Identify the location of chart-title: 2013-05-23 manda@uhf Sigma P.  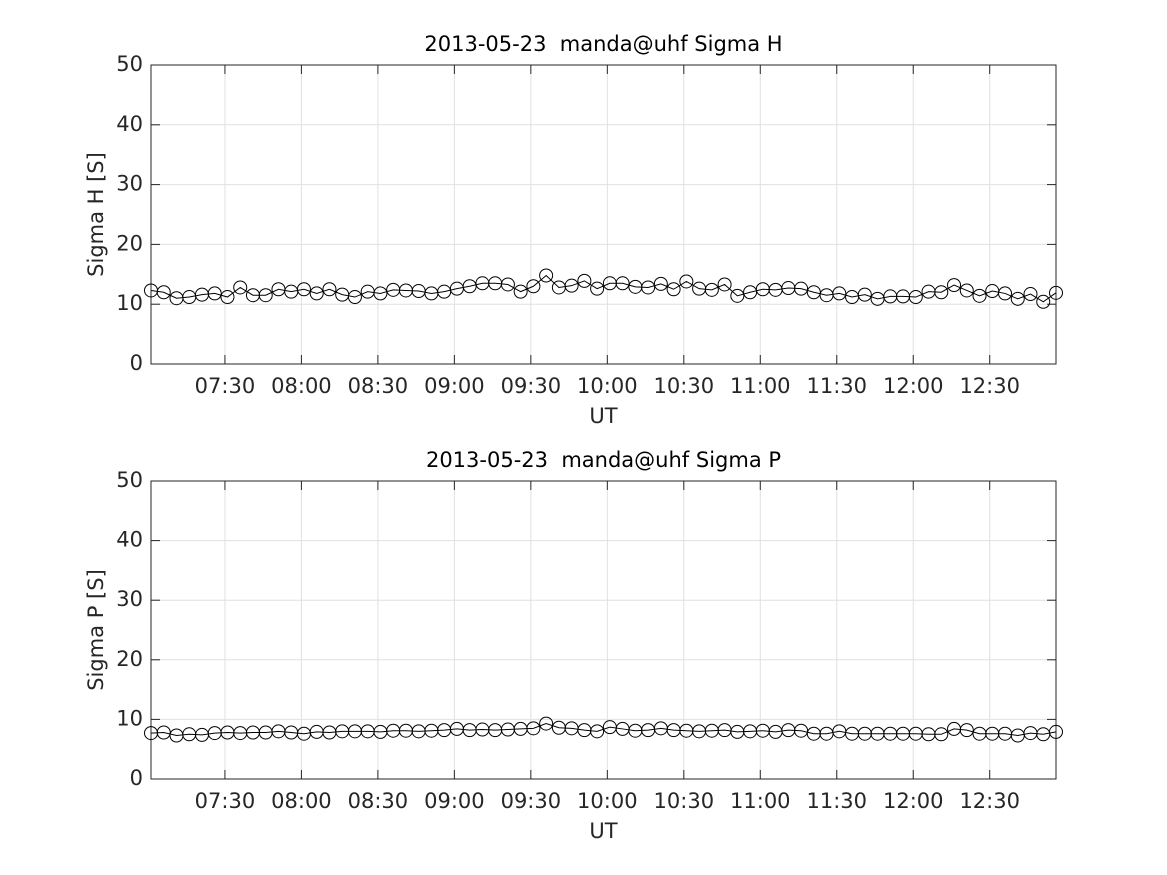
(603, 460).